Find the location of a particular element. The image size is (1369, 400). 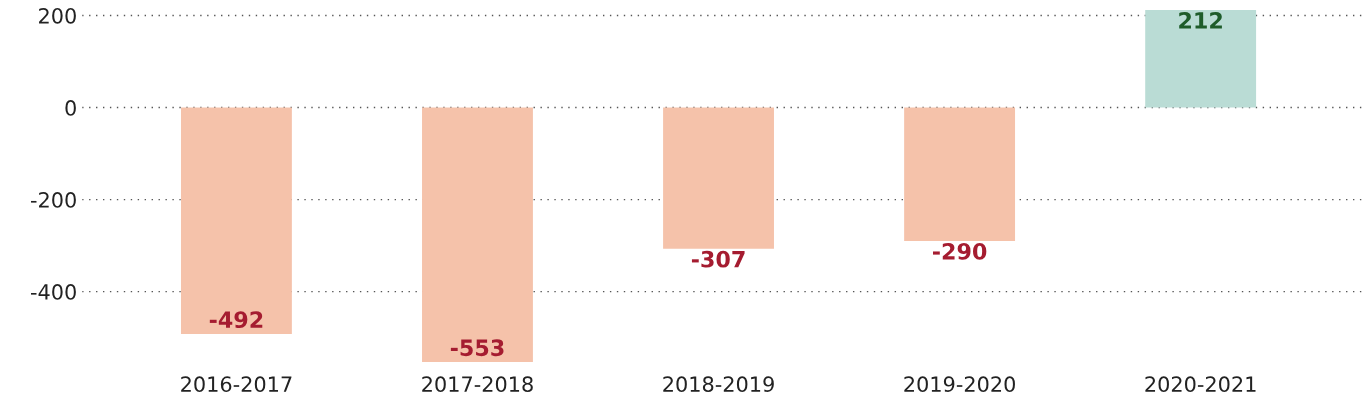

data-label: -307 is located at coordinates (718, 259).